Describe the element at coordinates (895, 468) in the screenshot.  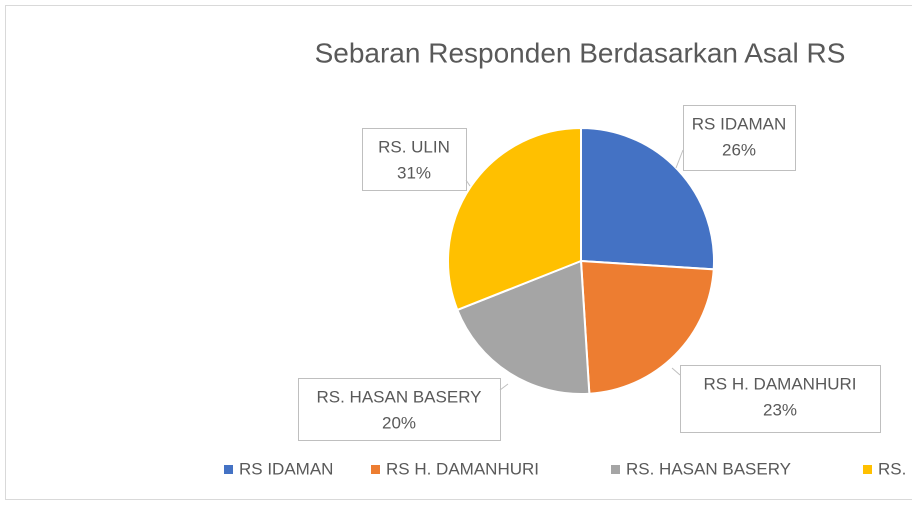
I see `legend-label: RS. ULIN` at that location.